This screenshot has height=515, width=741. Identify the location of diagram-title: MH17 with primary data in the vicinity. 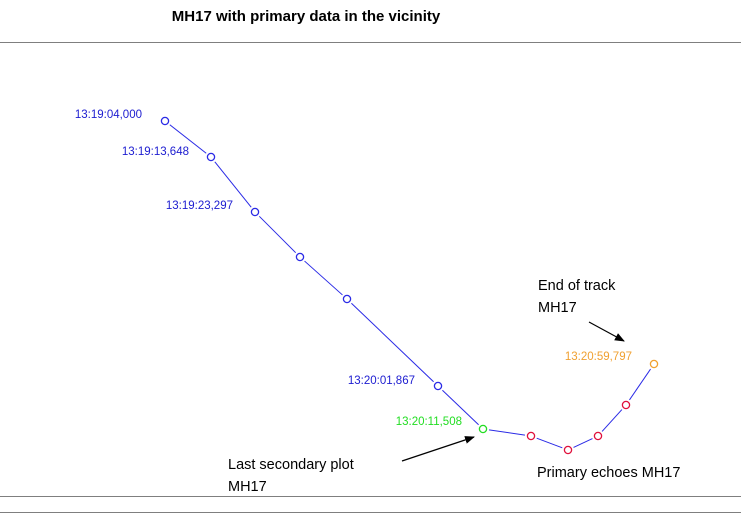
(306, 16).